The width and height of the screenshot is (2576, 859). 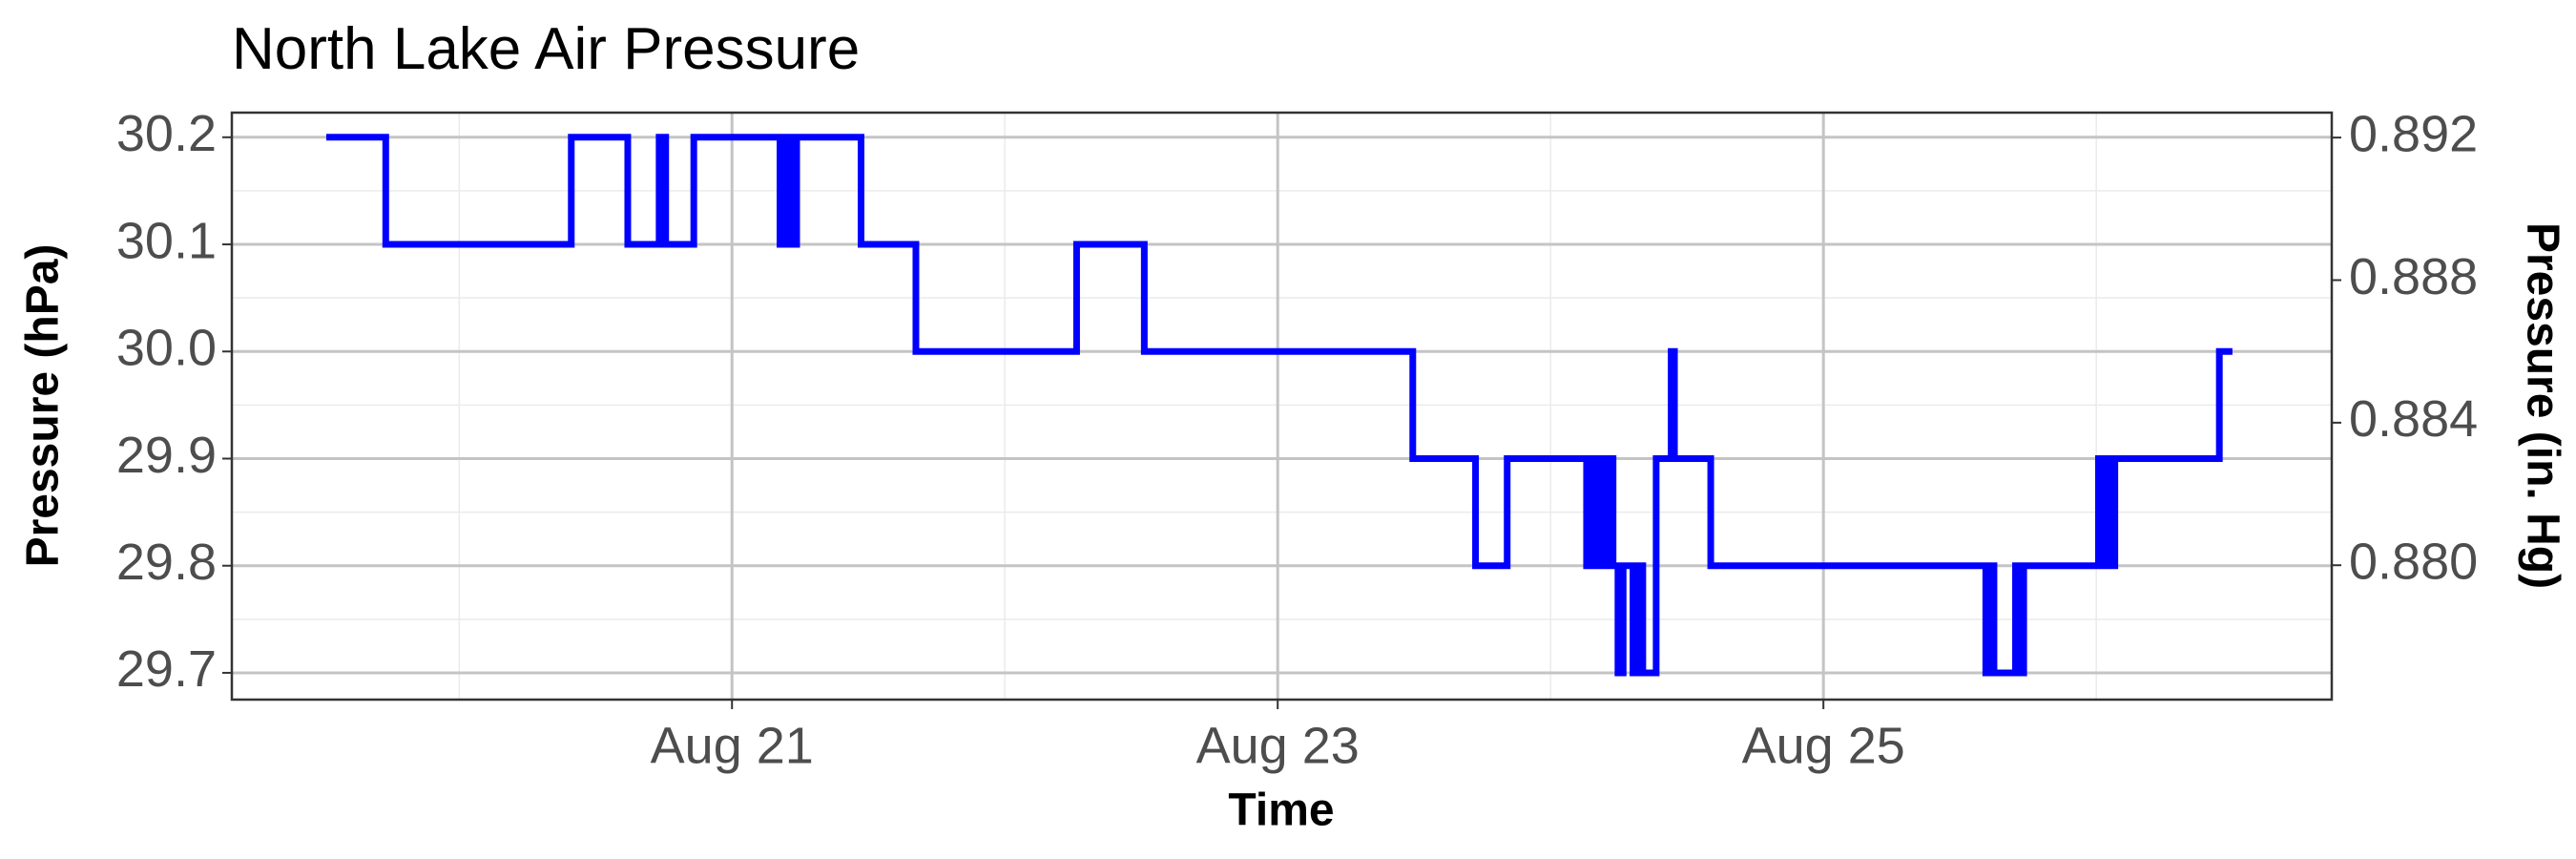 I want to click on y-tick-label: 30.0, so click(x=166, y=348).